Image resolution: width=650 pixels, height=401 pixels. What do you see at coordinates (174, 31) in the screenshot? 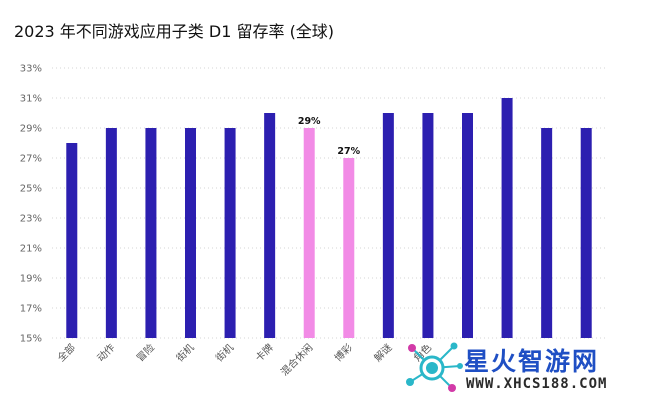
I see `chart-title: 2023 年不同游戏应用子类 D1 留存率 (全球)` at bounding box center [174, 31].